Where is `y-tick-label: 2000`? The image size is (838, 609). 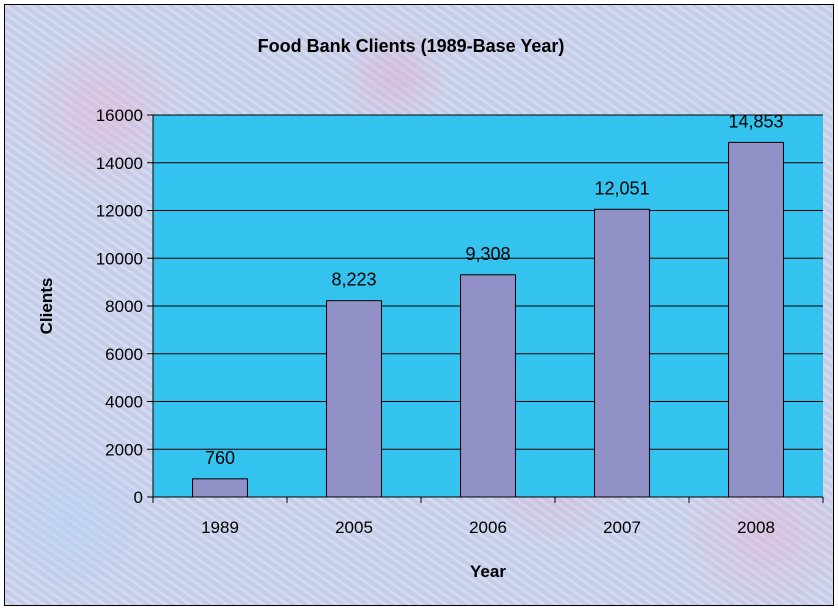 y-tick-label: 2000 is located at coordinates (124, 449).